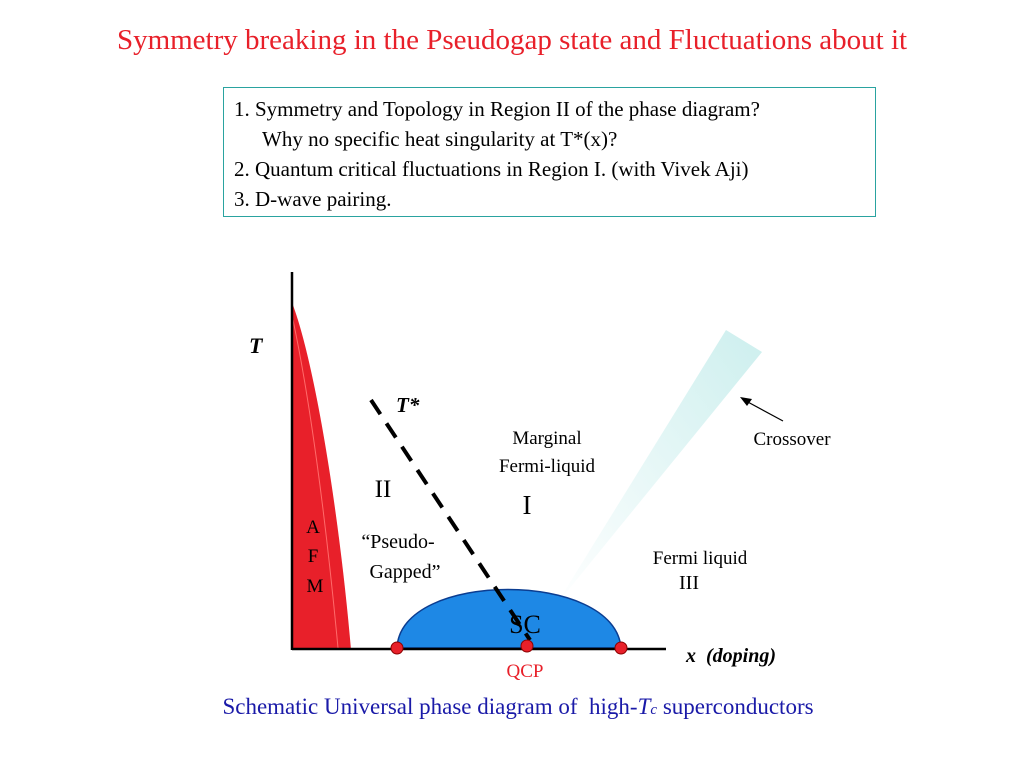 This screenshot has width=1024, height=768. I want to click on caption-suffix: superconductors, so click(735, 706).